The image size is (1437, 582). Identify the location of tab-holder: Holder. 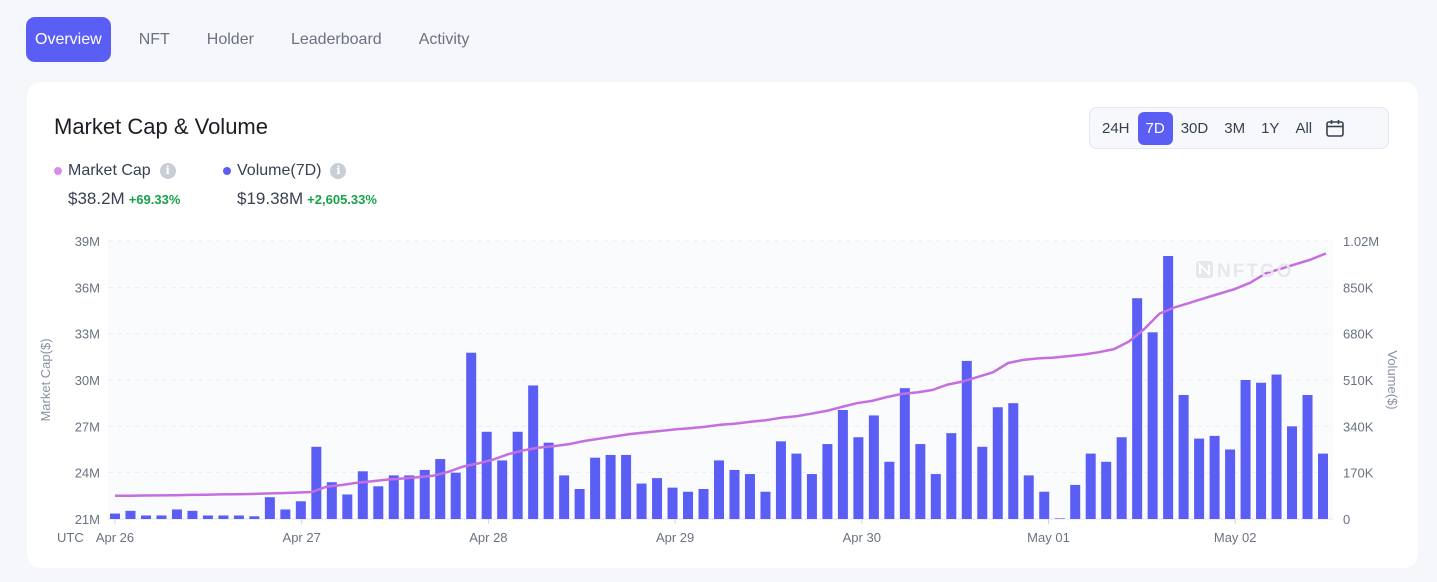
(230, 39).